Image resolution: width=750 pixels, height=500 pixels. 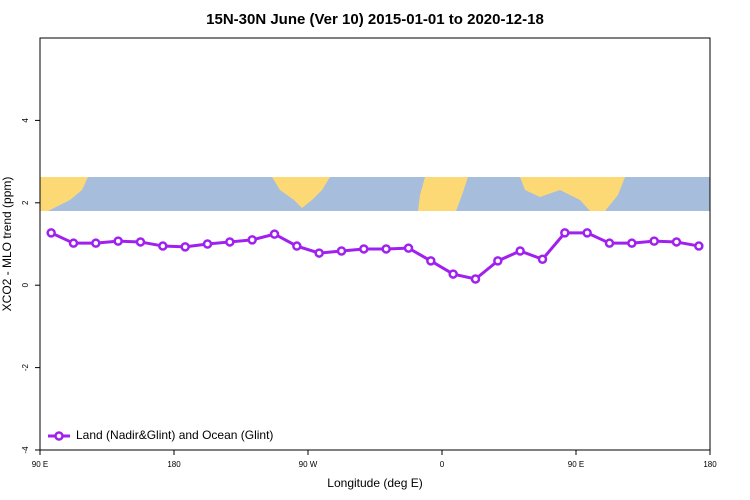 I want to click on y-tick-label: -4, so click(x=25, y=450).